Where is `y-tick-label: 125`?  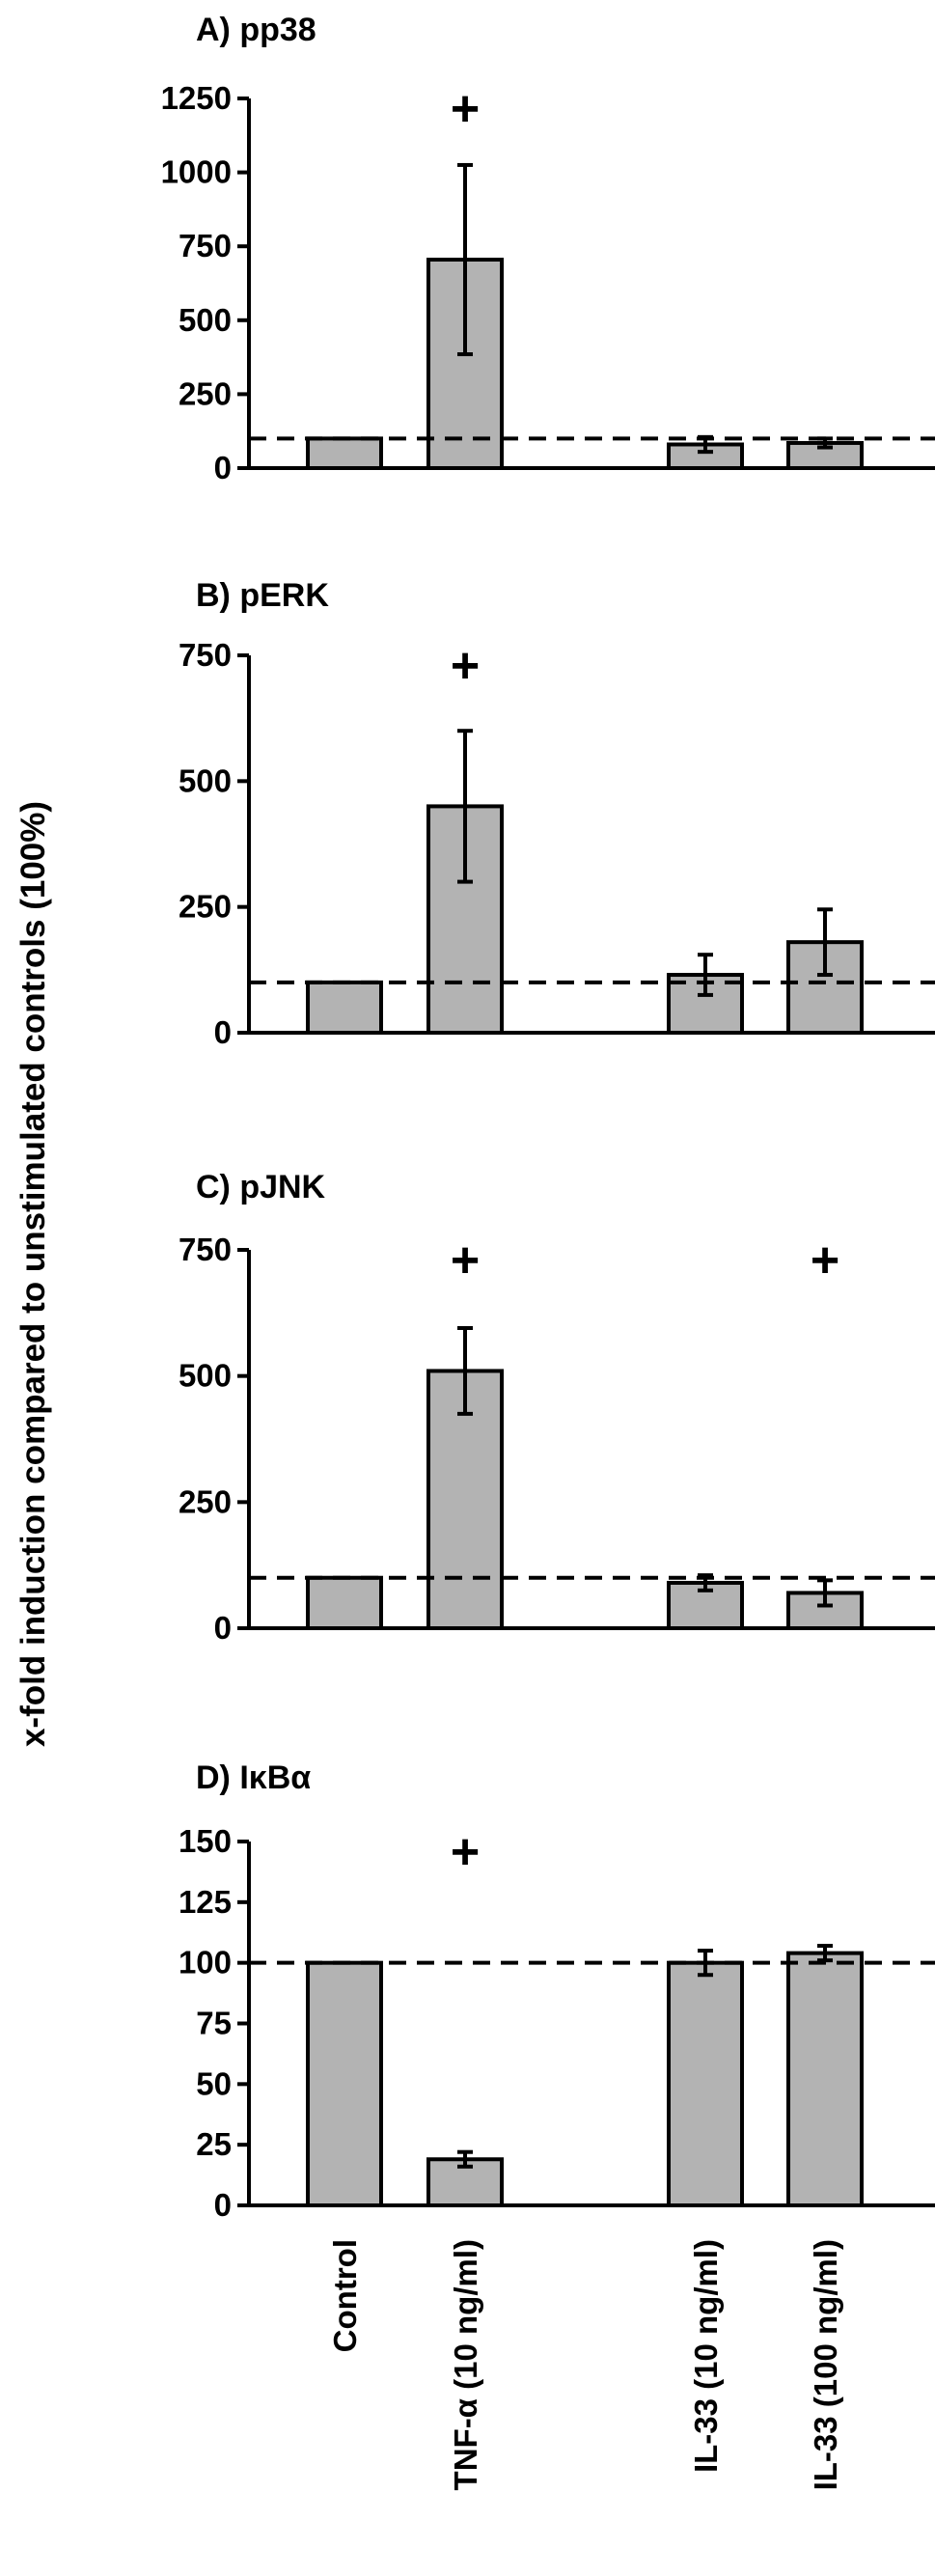
y-tick-label: 125 is located at coordinates (205, 1902).